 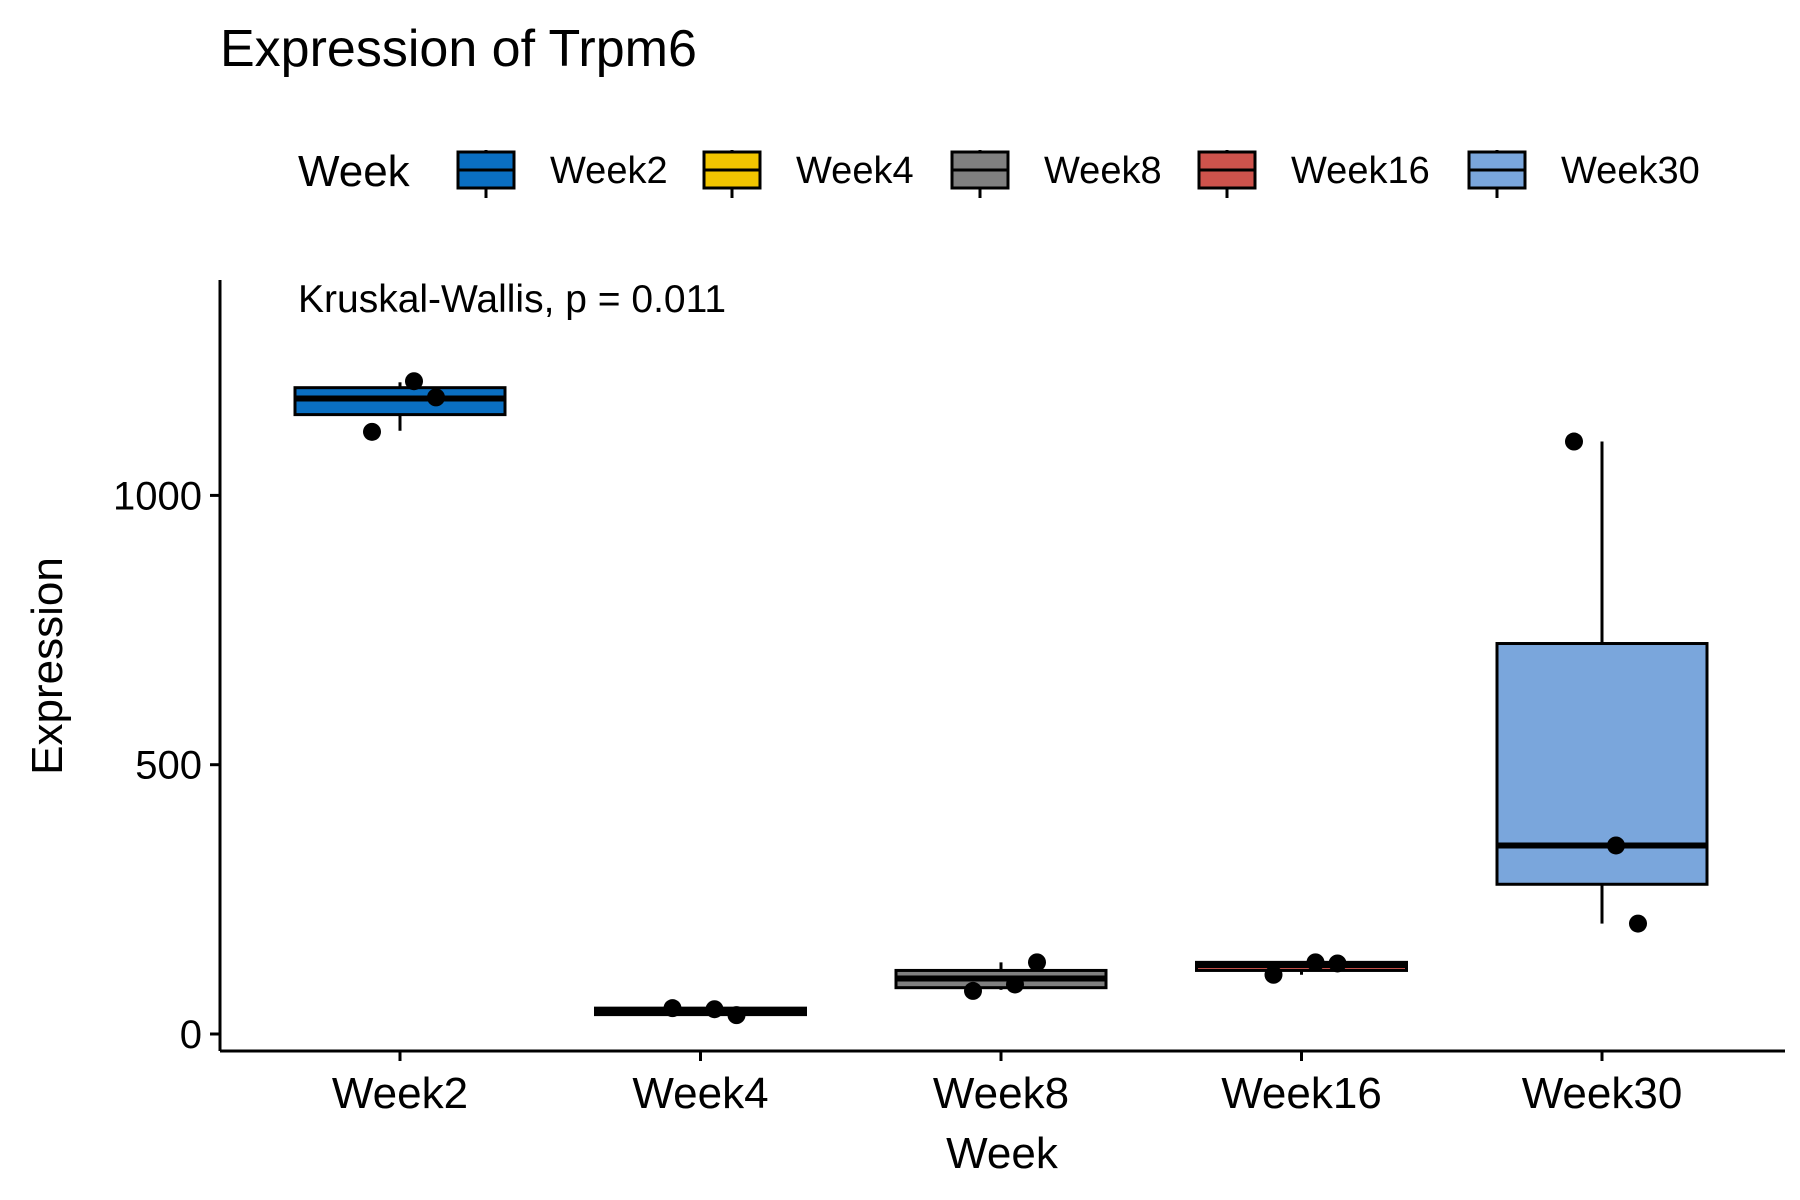 What do you see at coordinates (458, 49) in the screenshot?
I see `chart-title: Expression of Trpm6` at bounding box center [458, 49].